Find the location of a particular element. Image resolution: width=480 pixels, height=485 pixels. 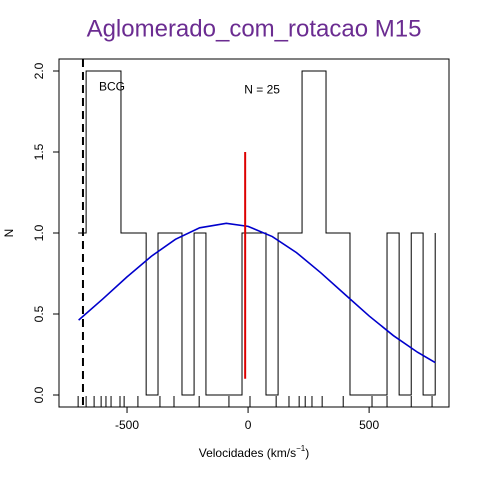

y-axis-label: N is located at coordinates (9, 233).